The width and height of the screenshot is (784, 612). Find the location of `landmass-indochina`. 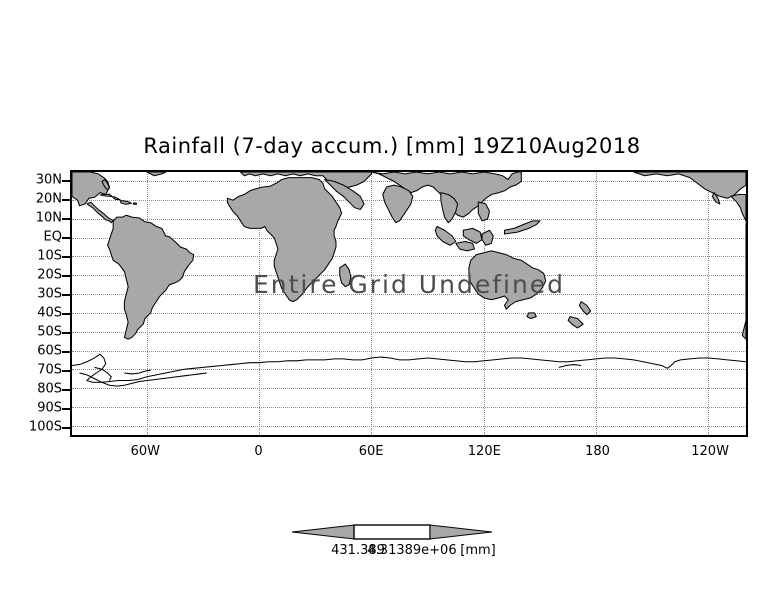

landmass-indochina is located at coordinates (449, 208).